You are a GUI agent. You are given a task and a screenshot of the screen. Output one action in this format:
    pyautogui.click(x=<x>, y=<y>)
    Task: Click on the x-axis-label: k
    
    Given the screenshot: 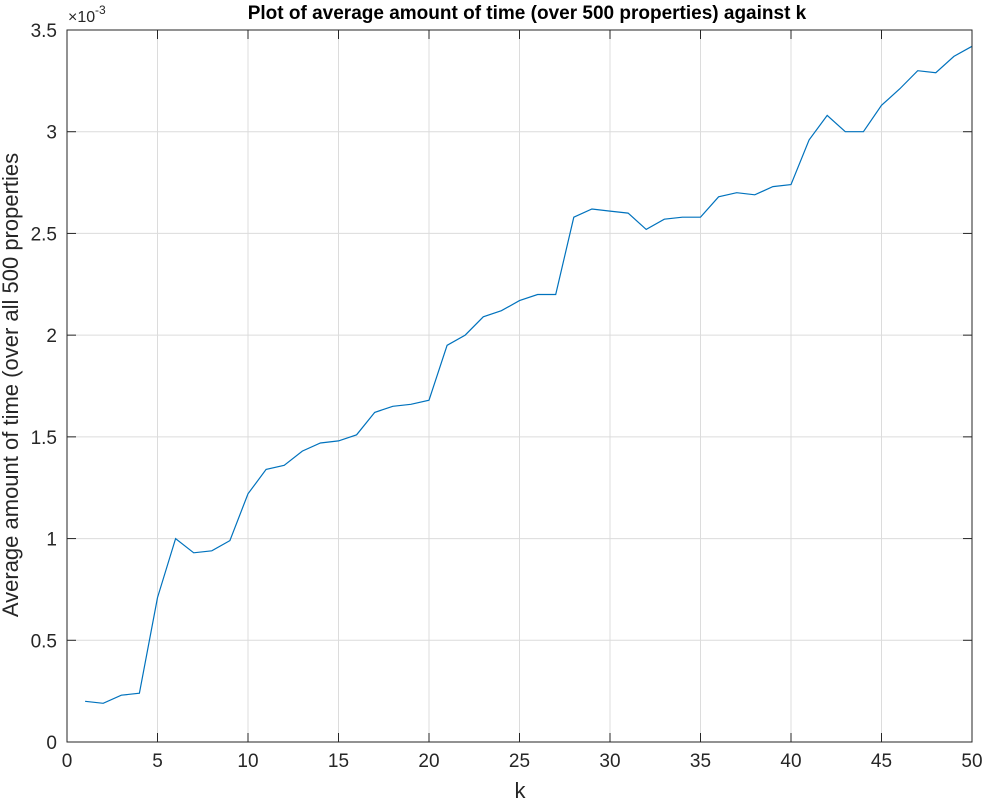 What is the action you would take?
    pyautogui.click(x=521, y=789)
    